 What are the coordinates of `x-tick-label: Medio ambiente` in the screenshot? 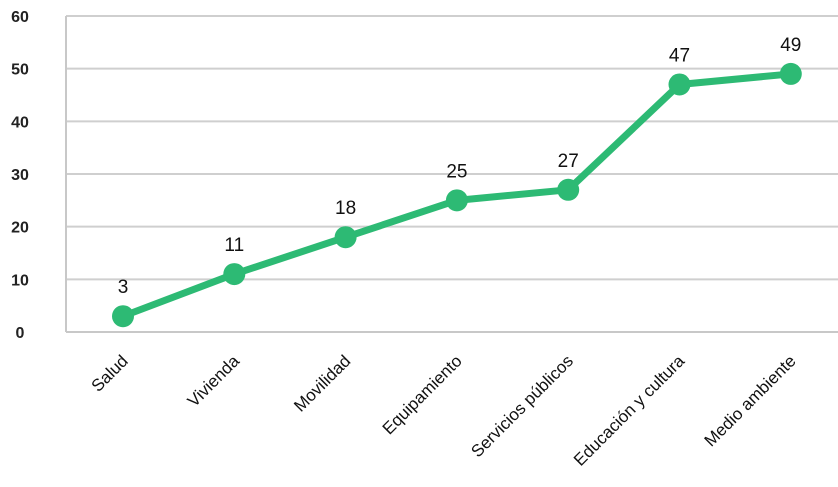 It's located at (750, 400).